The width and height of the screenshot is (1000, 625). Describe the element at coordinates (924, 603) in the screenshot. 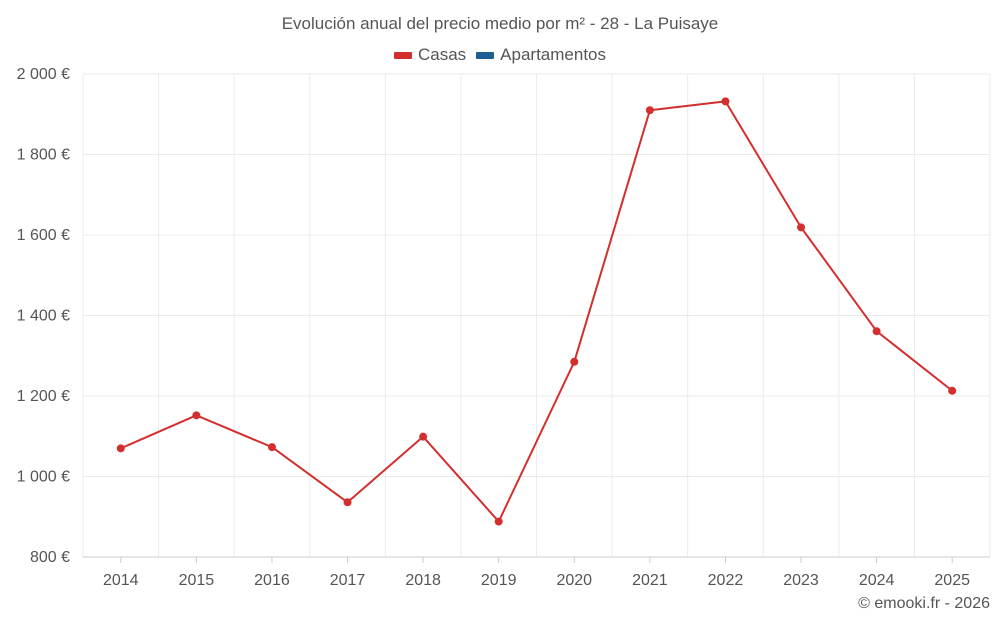

I see `credit-text: © emooki.fr - 2026` at that location.